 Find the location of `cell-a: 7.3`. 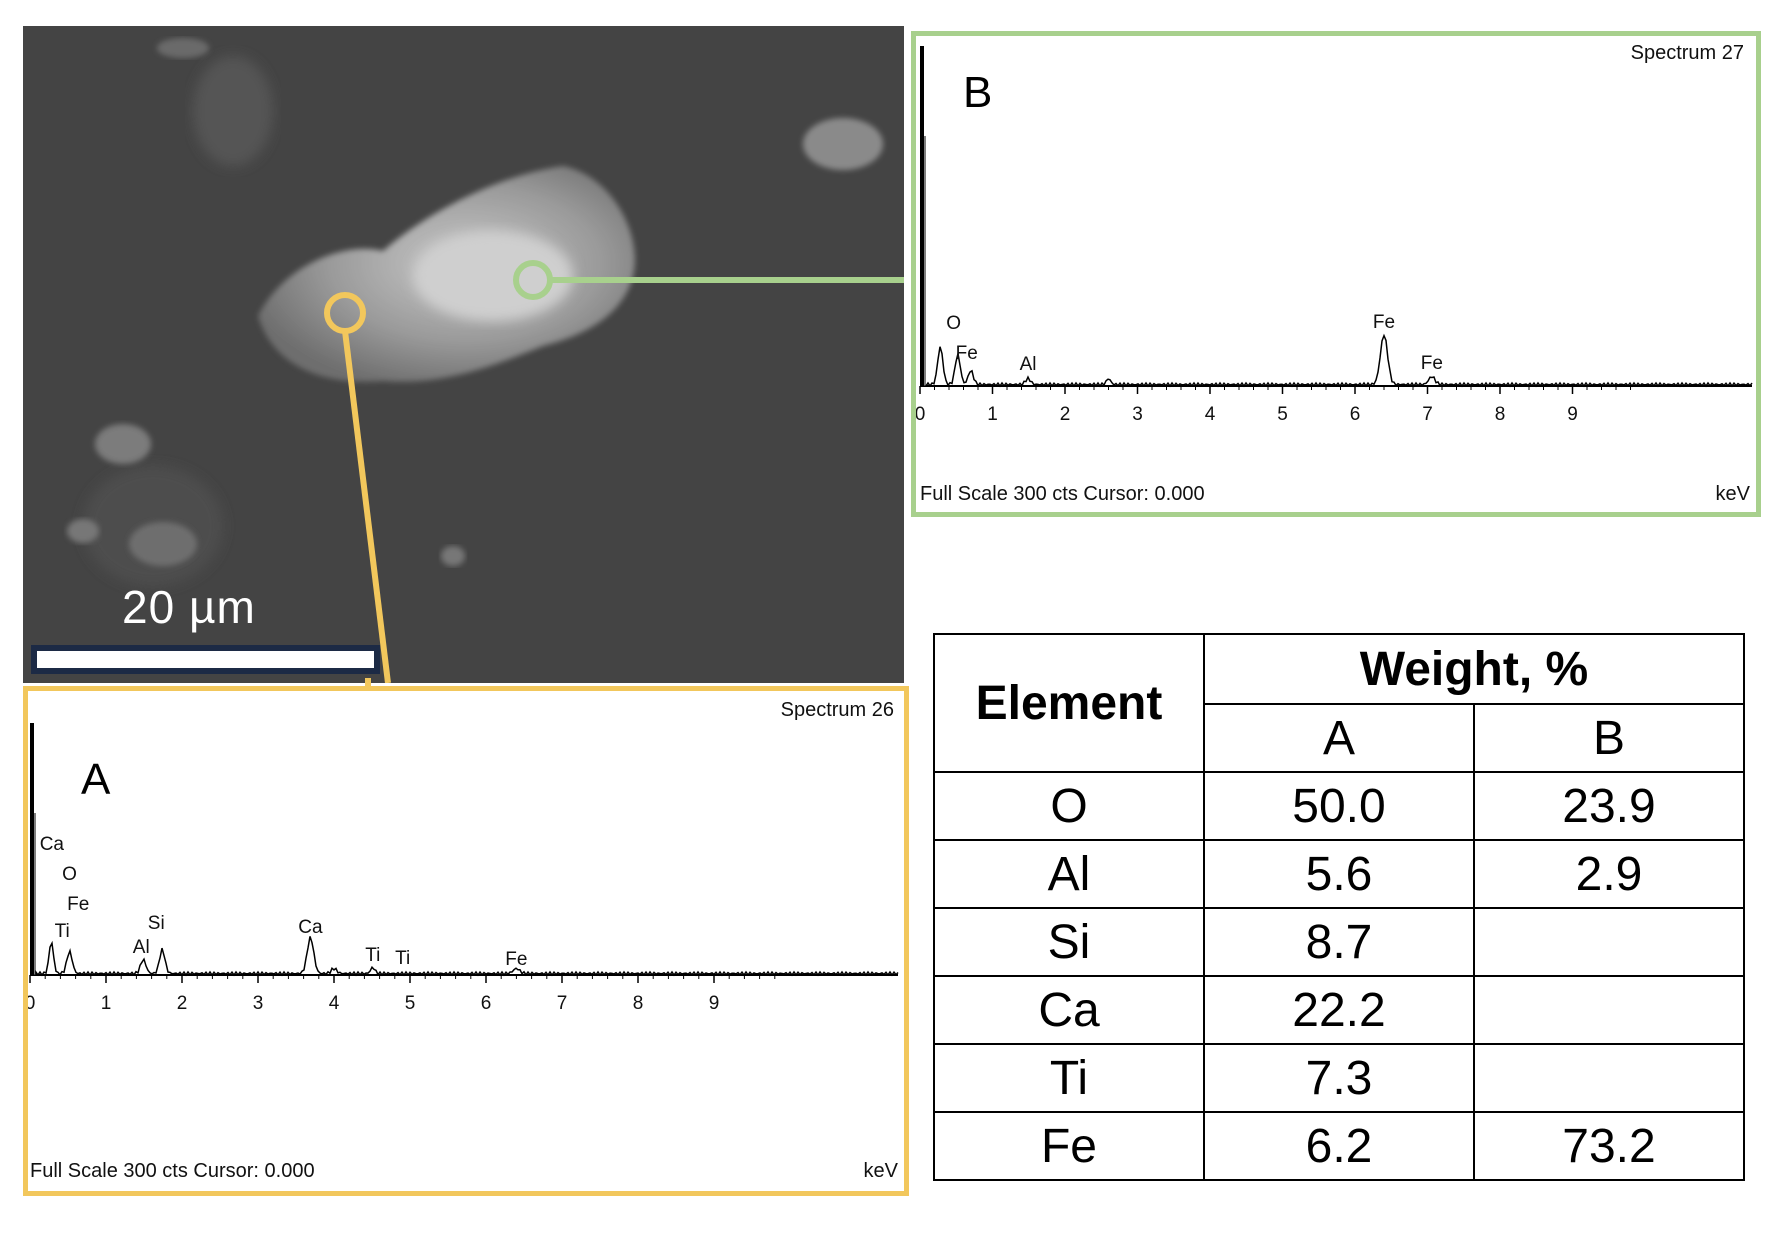

cell-a: 7.3 is located at coordinates (1339, 1078).